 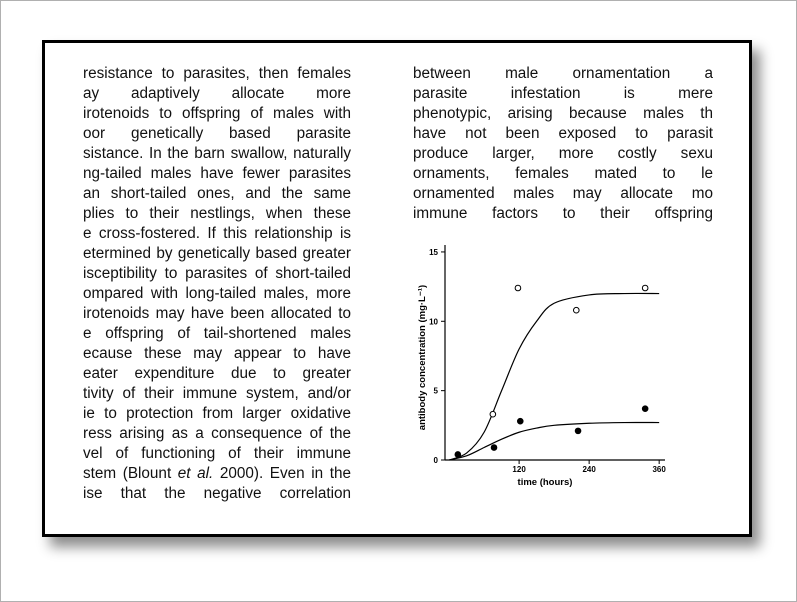 I want to click on text-line: ornamented males may allocate mo, so click(x=563, y=193).